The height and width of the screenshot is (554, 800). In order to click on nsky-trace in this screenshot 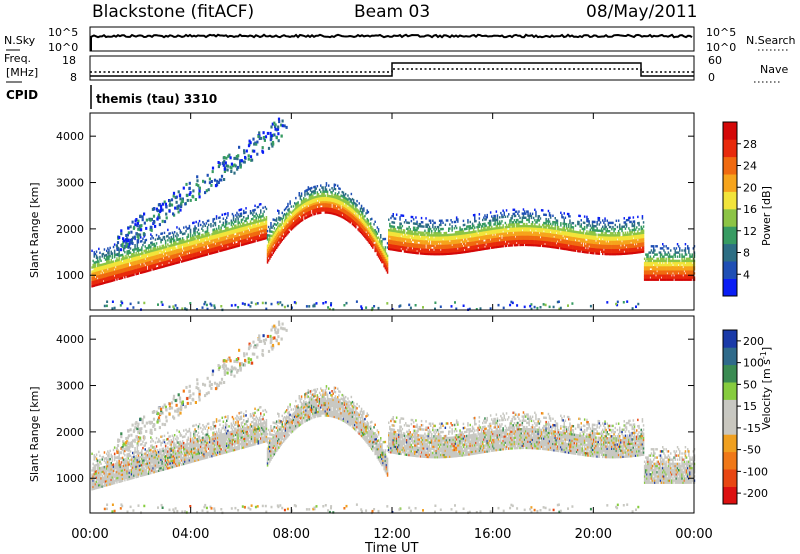, I will do `click(391, 42)`.